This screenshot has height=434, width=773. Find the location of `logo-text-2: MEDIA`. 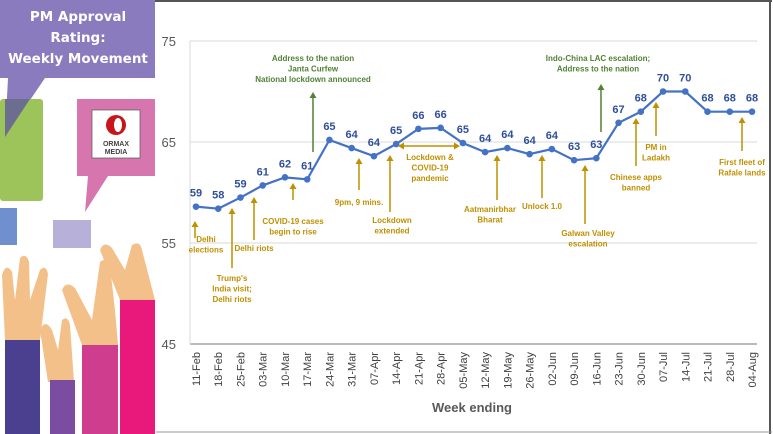

logo-text-2: MEDIA is located at coordinates (116, 152).